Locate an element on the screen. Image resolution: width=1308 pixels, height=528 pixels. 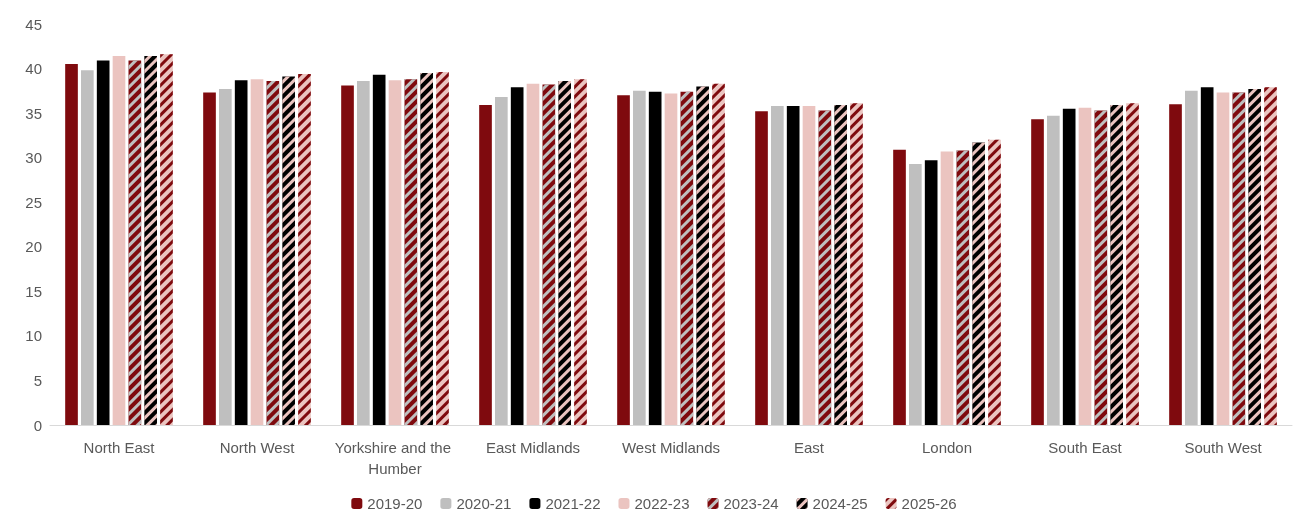
x-tick-label: Yorkshire and the Humber is located at coordinates (395, 458).